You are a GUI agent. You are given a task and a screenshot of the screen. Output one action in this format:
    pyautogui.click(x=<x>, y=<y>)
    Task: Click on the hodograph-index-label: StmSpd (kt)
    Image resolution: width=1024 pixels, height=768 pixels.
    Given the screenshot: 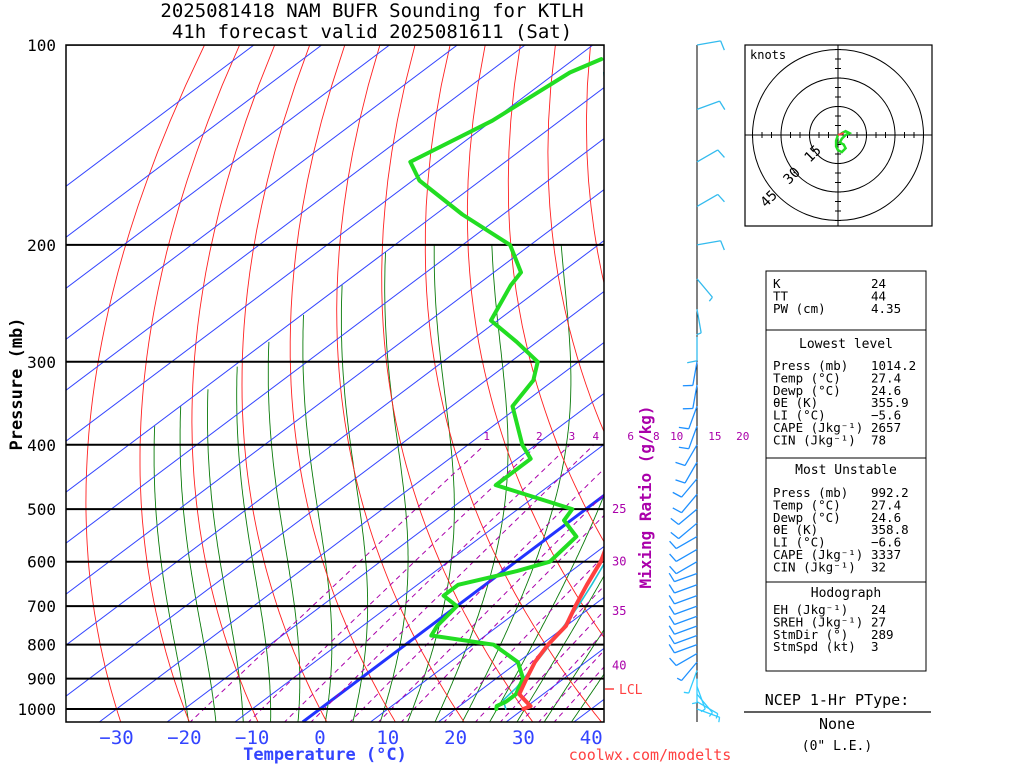 What is the action you would take?
    pyautogui.click(x=814, y=646)
    